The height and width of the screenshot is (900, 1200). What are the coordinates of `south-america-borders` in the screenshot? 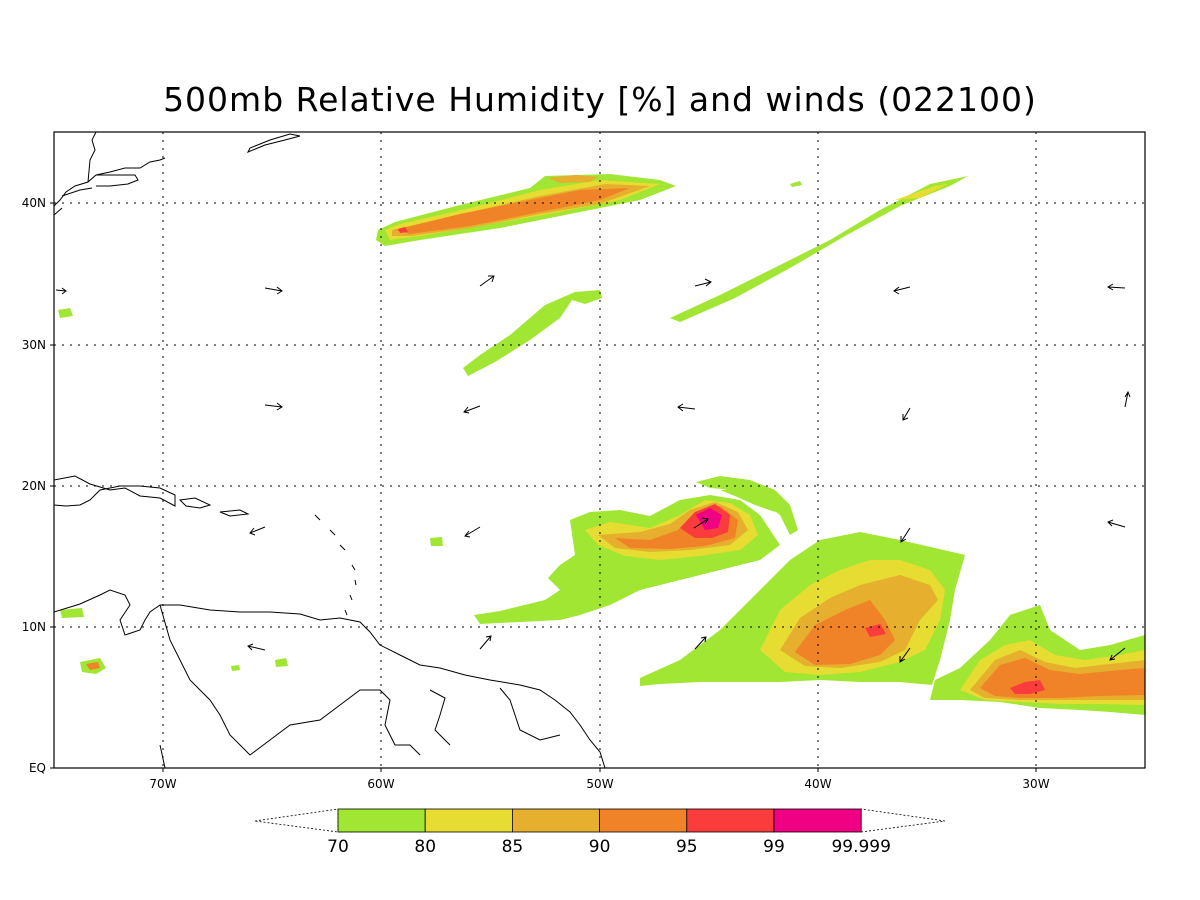 It's located at (360, 686).